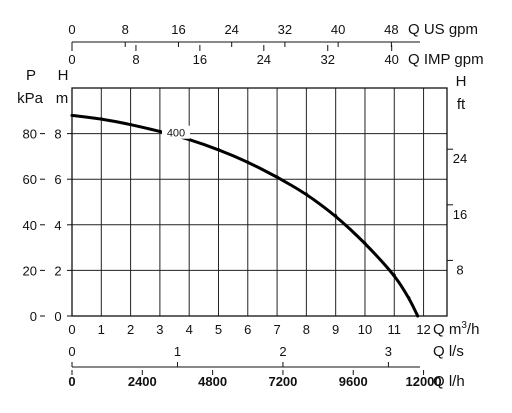  I want to click on tick-label-lh: 2400, so click(142, 381).